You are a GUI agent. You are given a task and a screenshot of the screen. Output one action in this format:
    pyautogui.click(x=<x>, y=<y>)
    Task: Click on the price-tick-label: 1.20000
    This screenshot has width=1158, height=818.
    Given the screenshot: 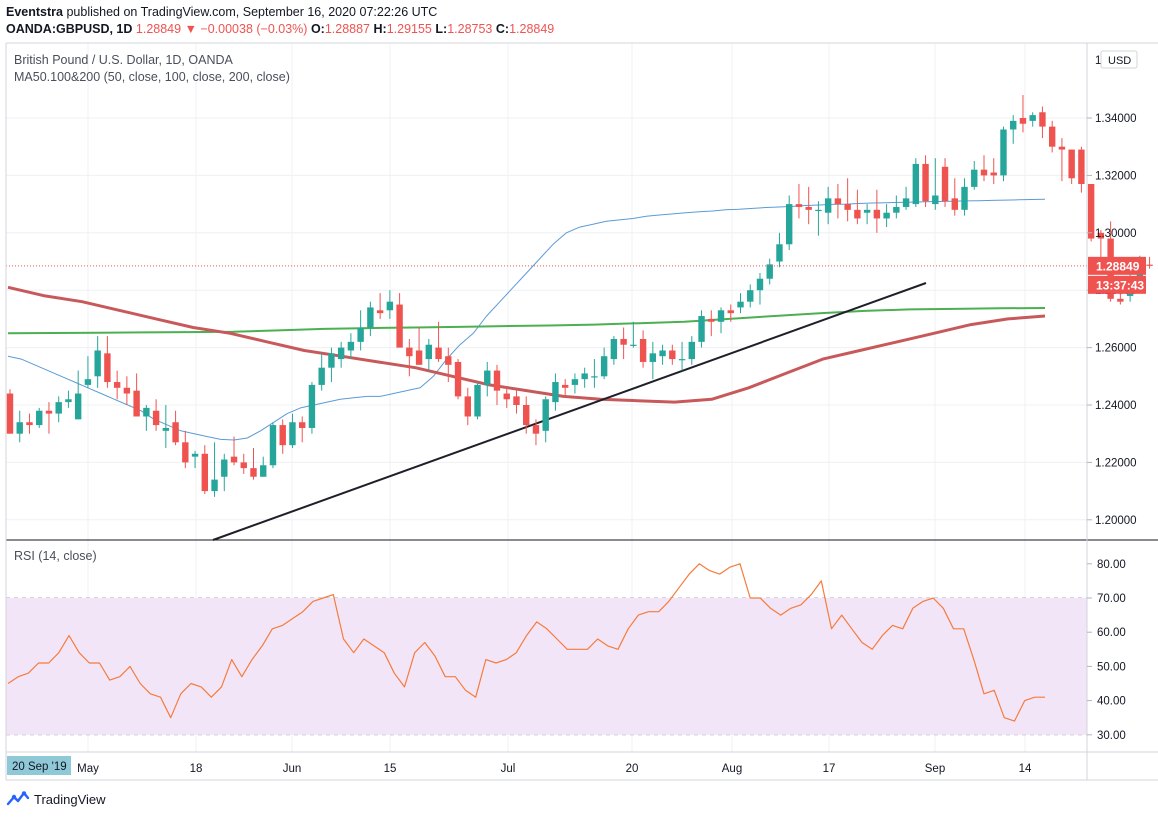 What is the action you would take?
    pyautogui.click(x=1116, y=521)
    